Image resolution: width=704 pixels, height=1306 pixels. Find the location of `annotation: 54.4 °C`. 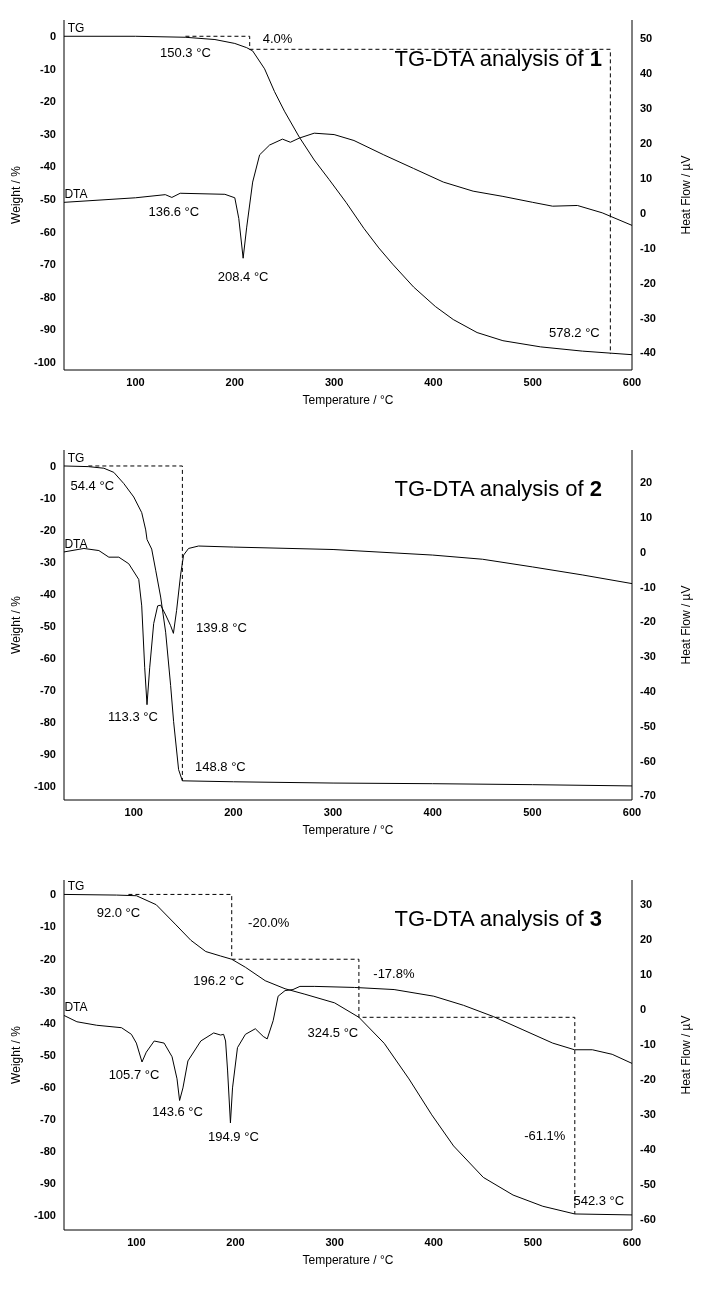

annotation: 54.4 °C is located at coordinates (92, 486).